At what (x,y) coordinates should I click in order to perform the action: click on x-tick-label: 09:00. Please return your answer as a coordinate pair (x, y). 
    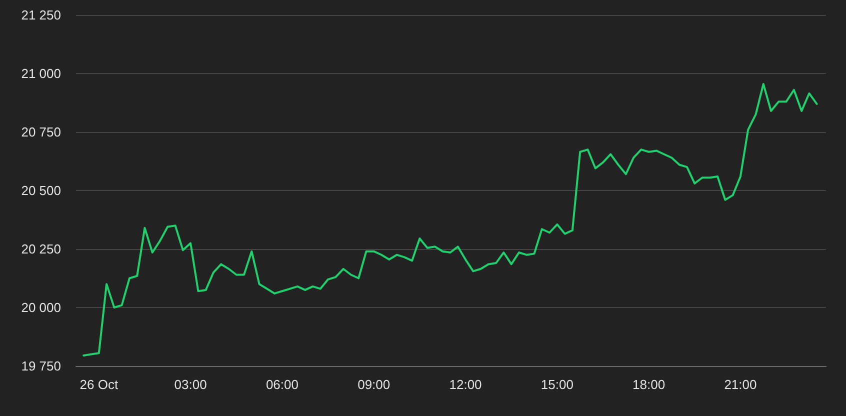
    Looking at the image, I should click on (374, 384).